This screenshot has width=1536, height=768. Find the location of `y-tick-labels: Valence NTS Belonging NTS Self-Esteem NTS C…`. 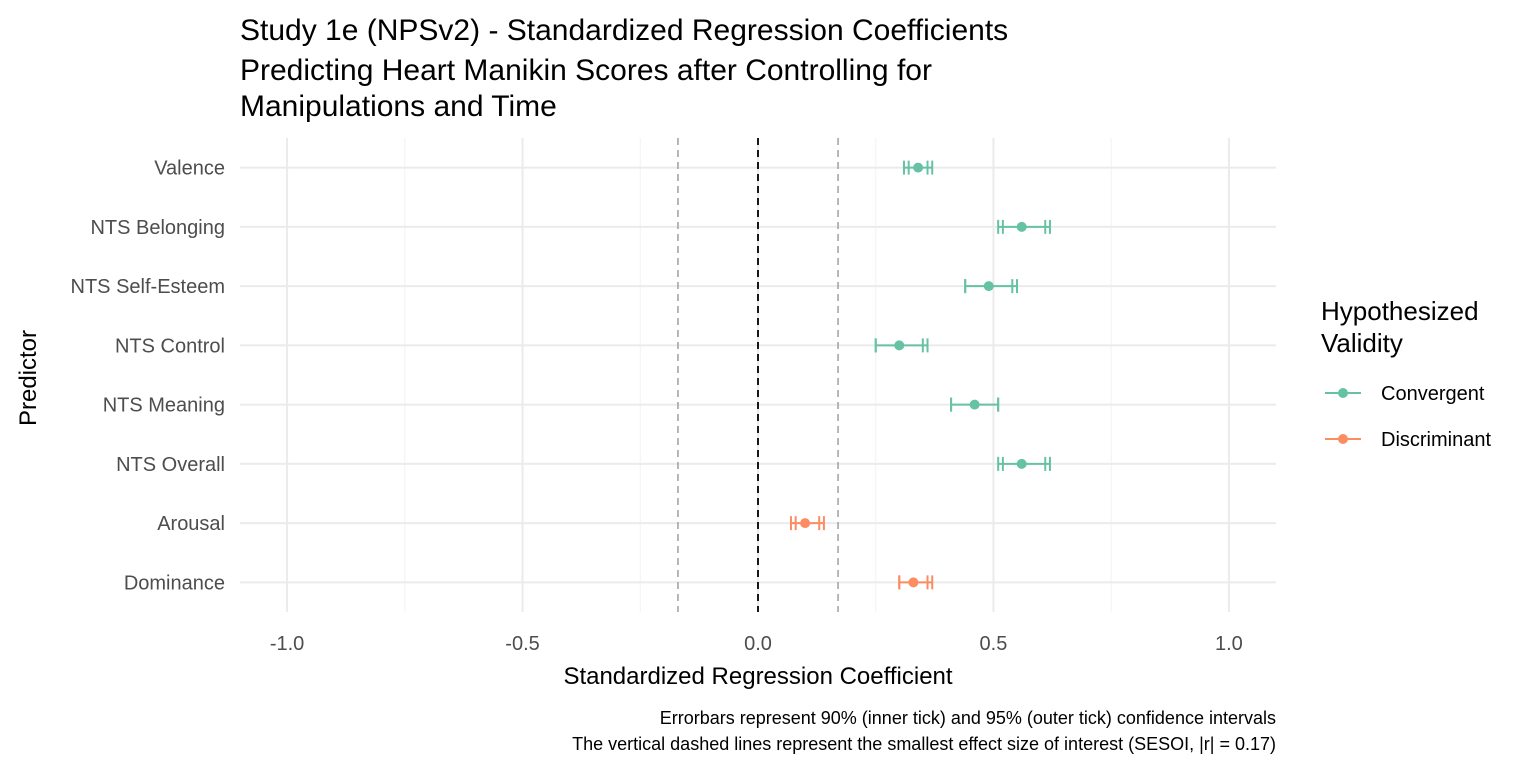

y-tick-labels: Valence NTS Belonging NTS Self-Esteem NTS C… is located at coordinates (148, 376).